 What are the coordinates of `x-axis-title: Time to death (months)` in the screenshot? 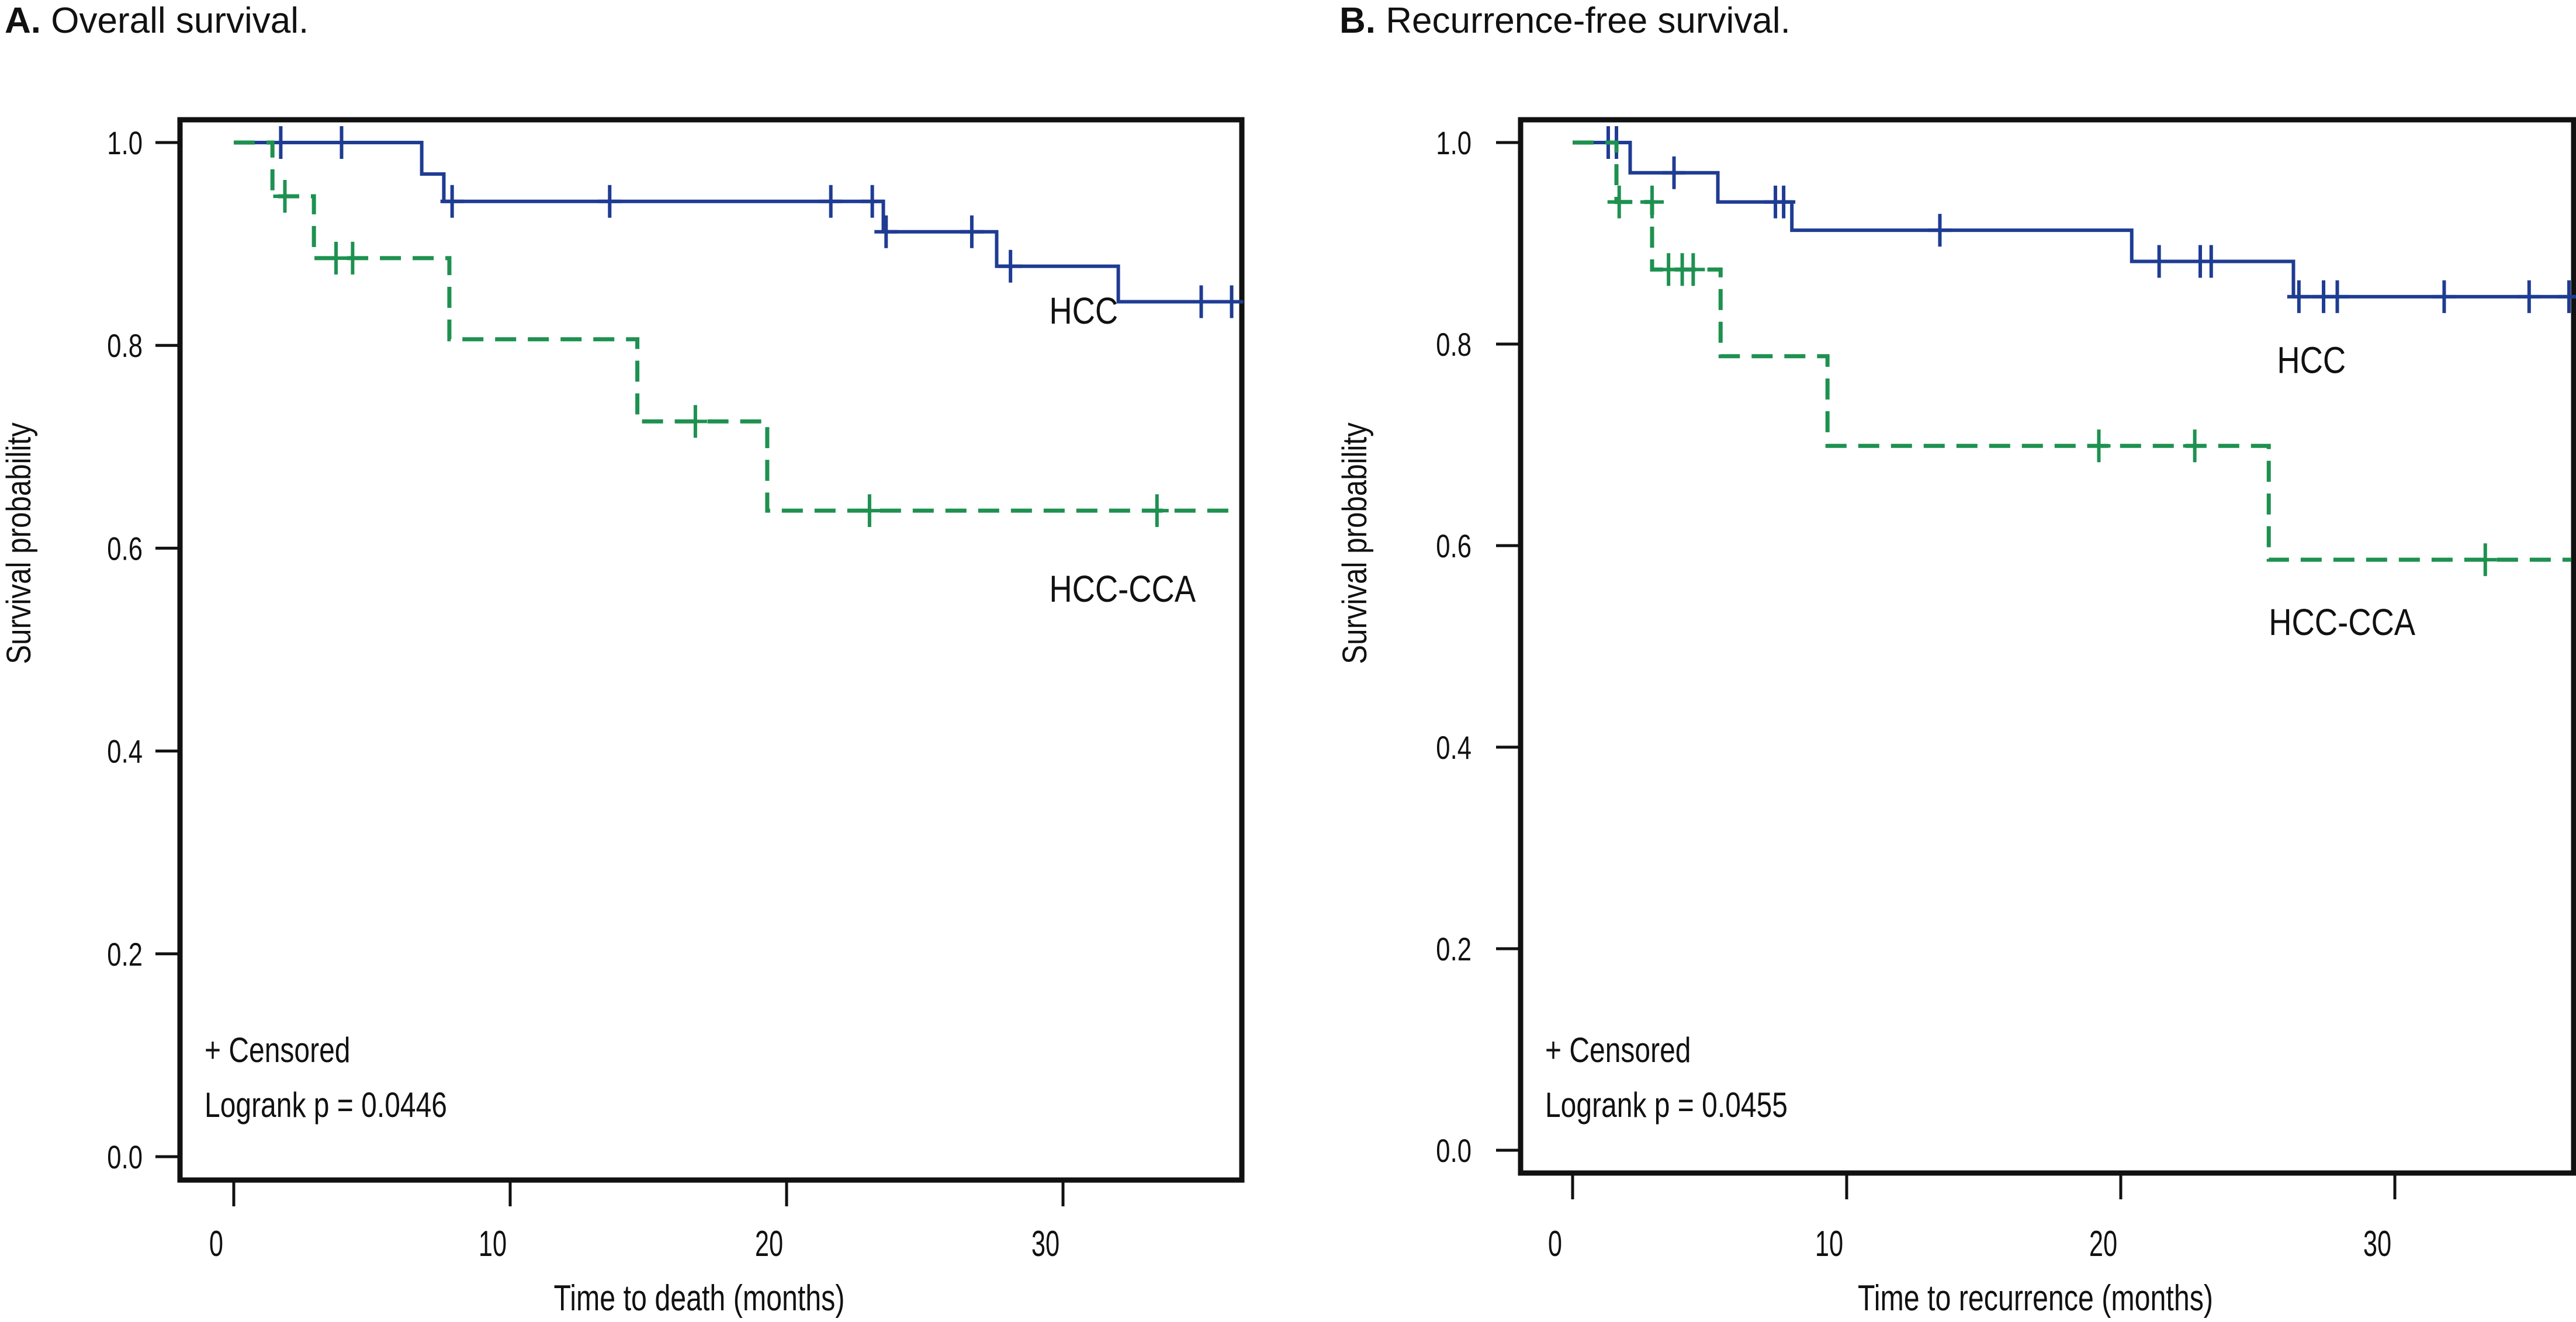 It's located at (700, 1298).